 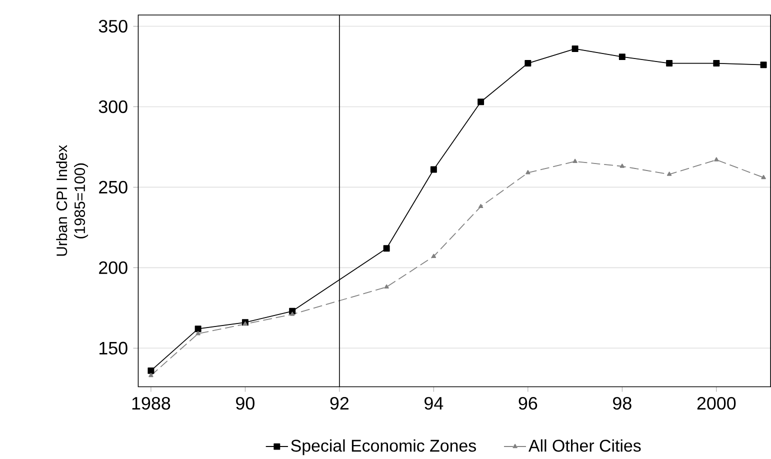 What do you see at coordinates (584, 445) in the screenshot?
I see `legend-label: All Other Cities` at bounding box center [584, 445].